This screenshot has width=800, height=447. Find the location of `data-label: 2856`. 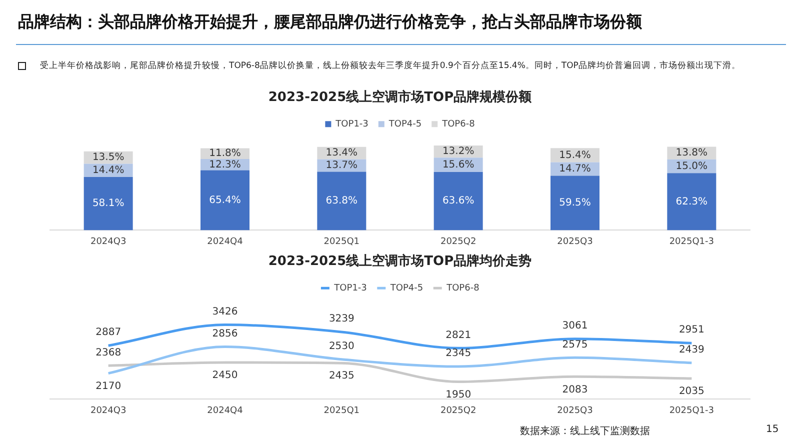

data-label: 2856 is located at coordinates (225, 334).